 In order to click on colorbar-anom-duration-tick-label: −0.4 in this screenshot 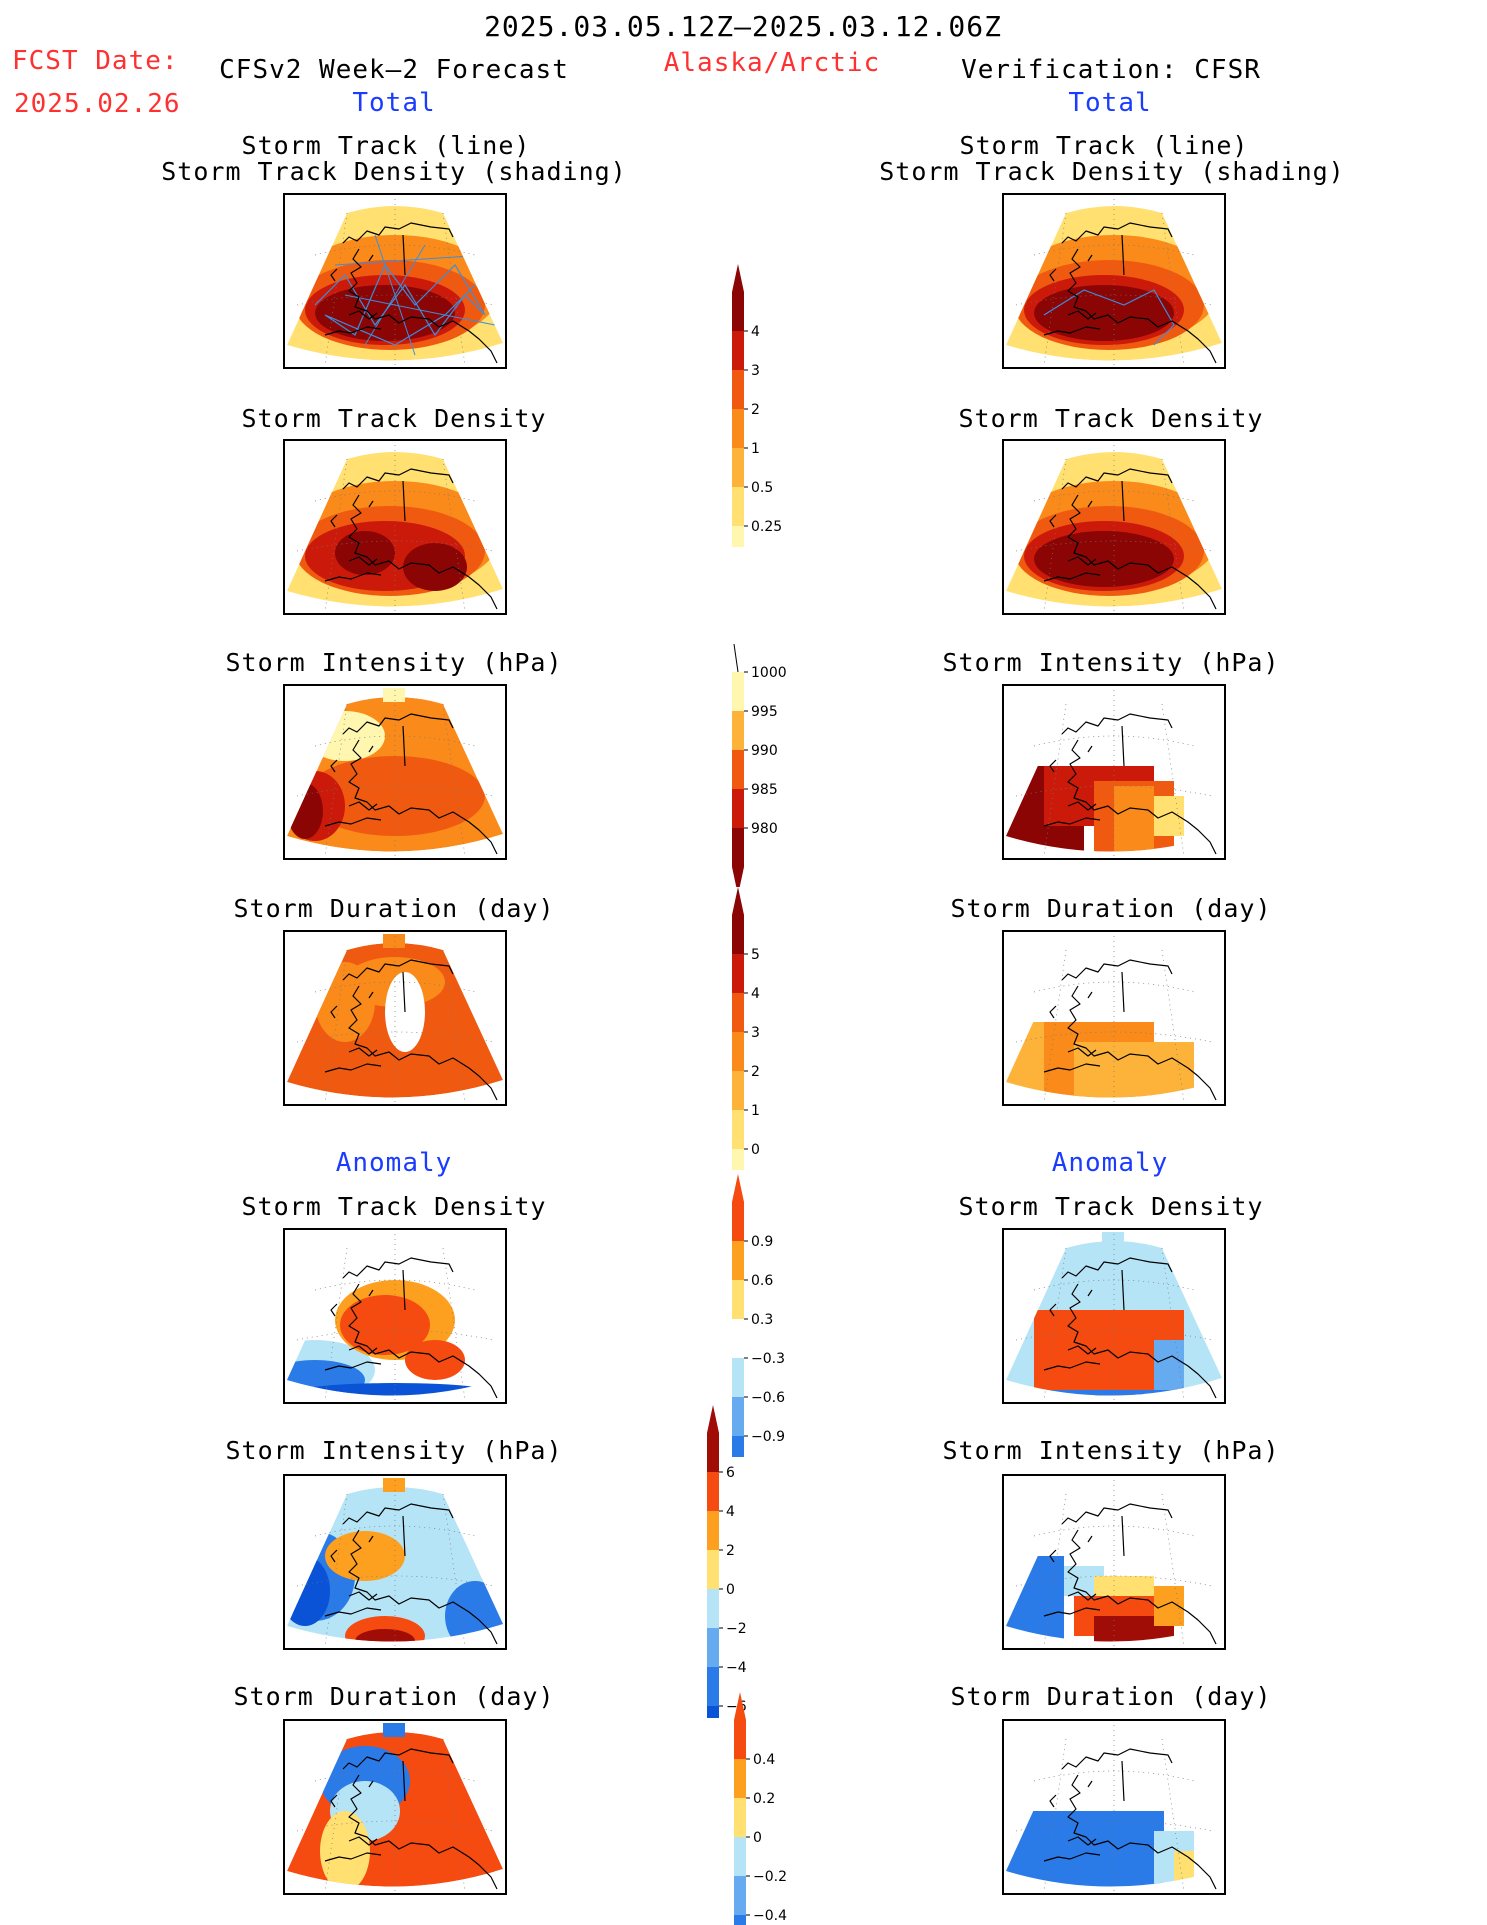, I will do `click(770, 1916)`.